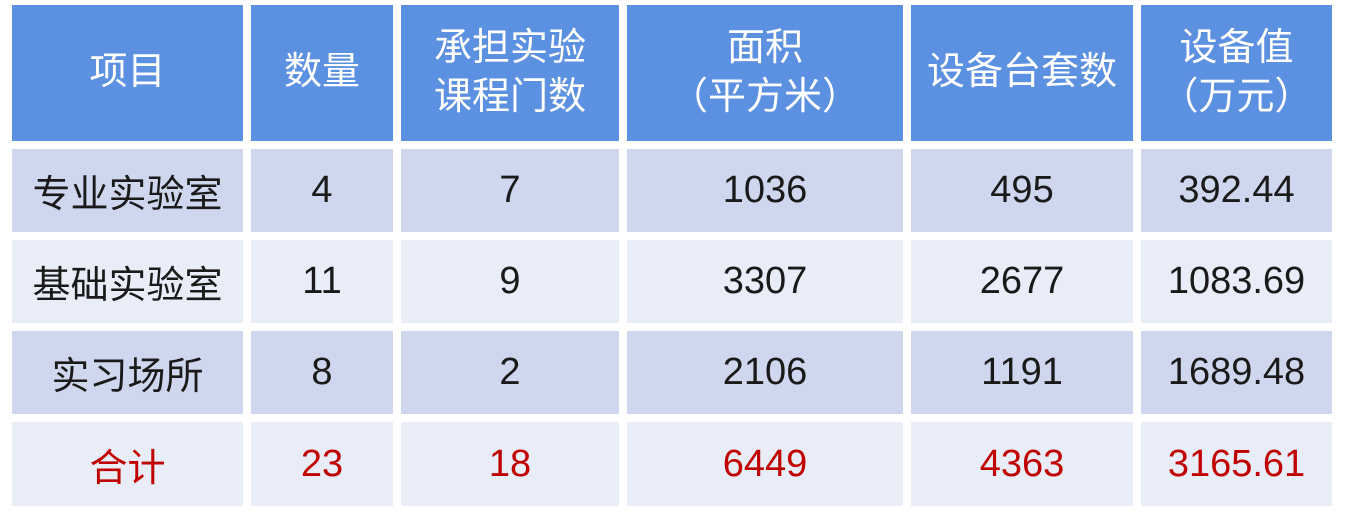  What do you see at coordinates (322, 464) in the screenshot?
I see `cell-quantity-total: 23` at bounding box center [322, 464].